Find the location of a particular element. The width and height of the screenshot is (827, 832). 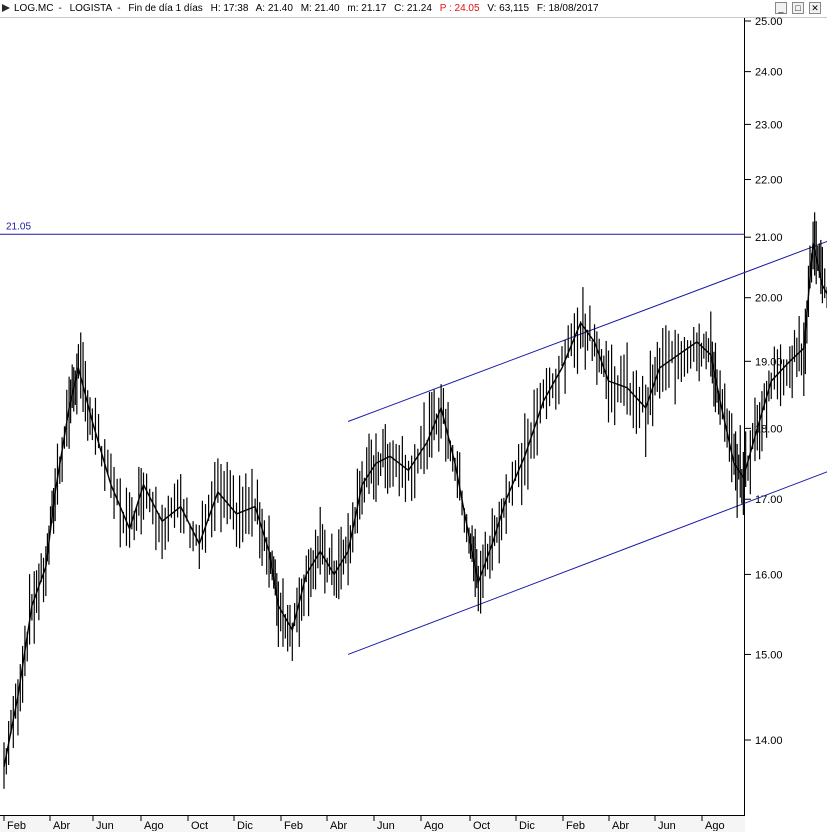

time-field: H: 17:38 is located at coordinates (229, 8).